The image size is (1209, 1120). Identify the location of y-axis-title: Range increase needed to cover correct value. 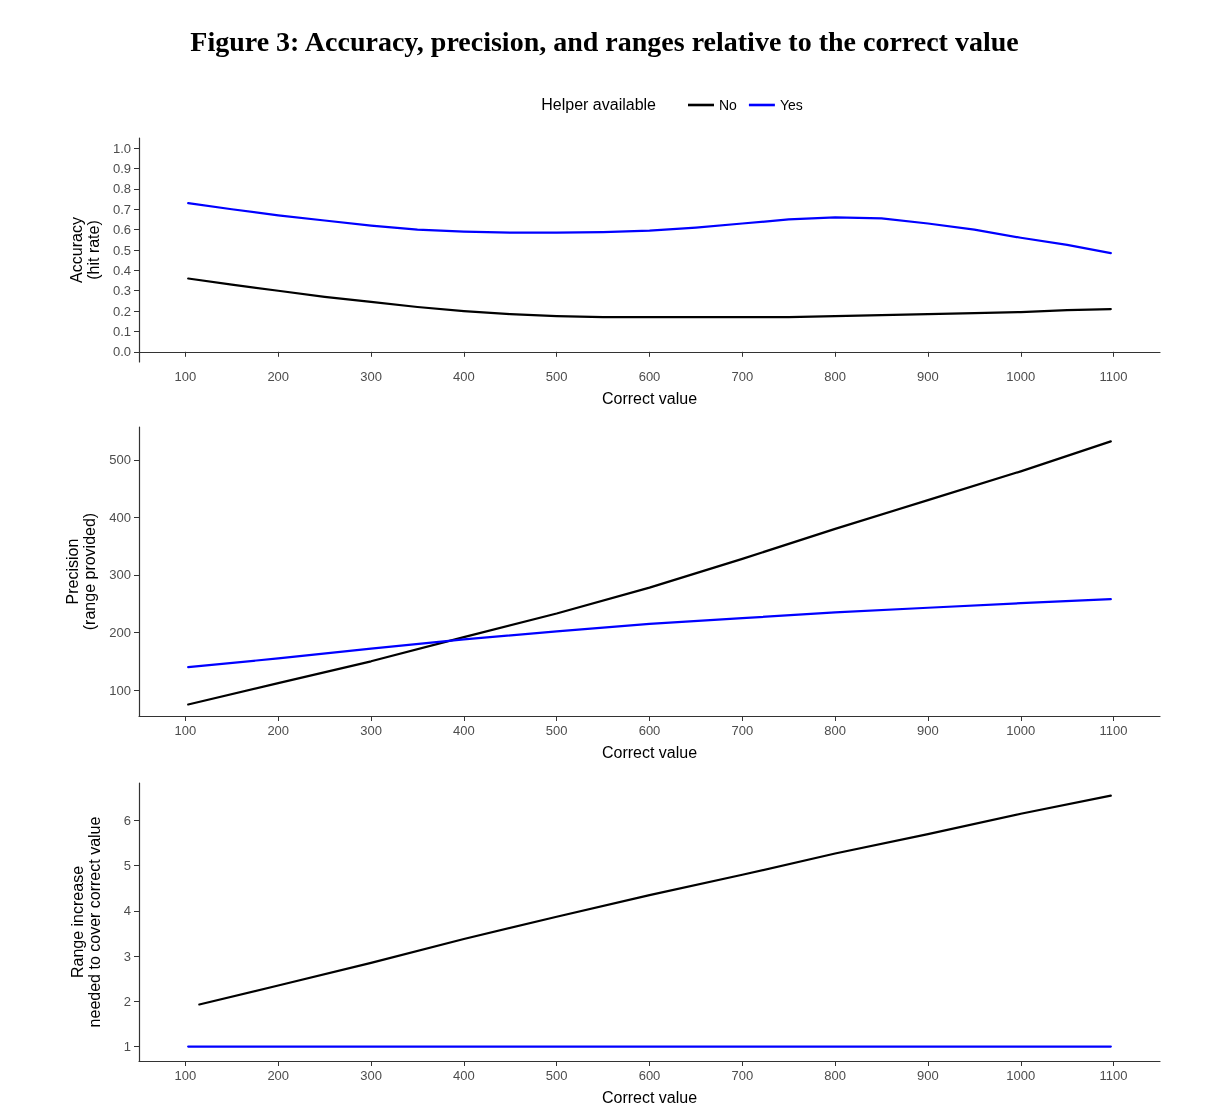
(86, 922).